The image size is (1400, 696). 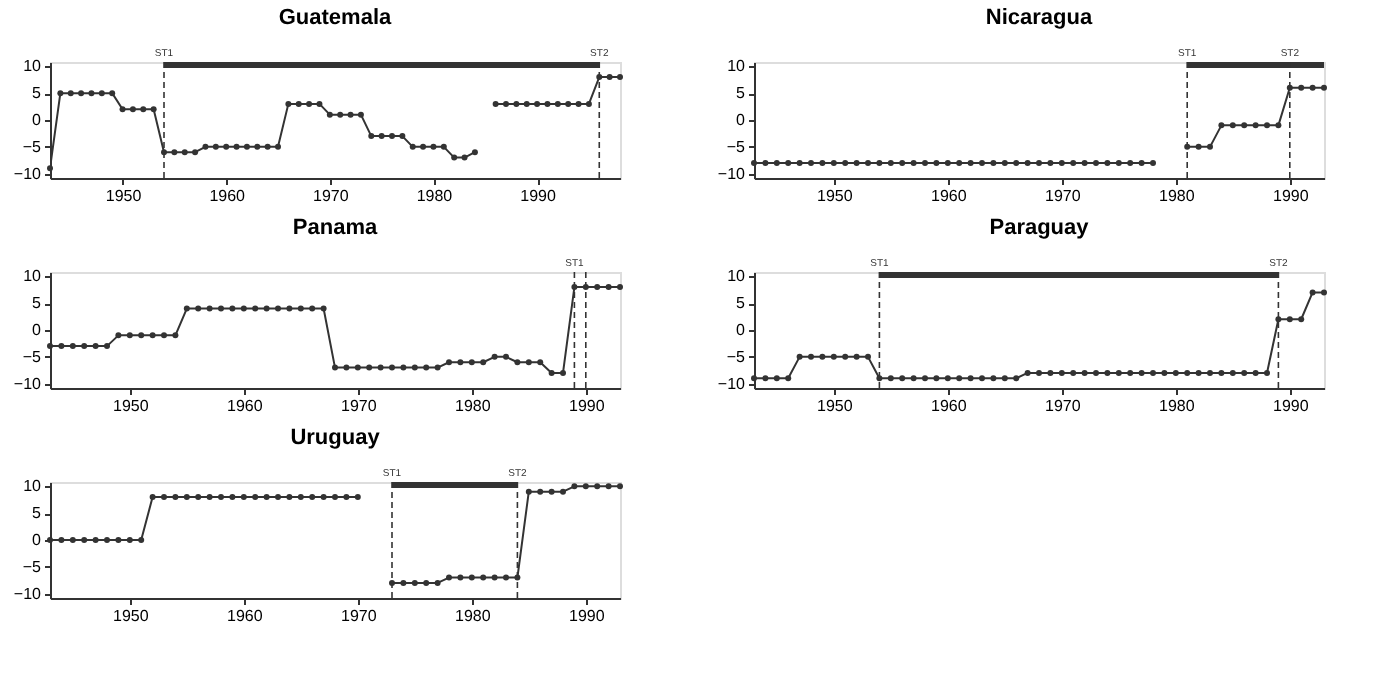 I want to click on chart-title: Nicaragua, so click(x=1039, y=18).